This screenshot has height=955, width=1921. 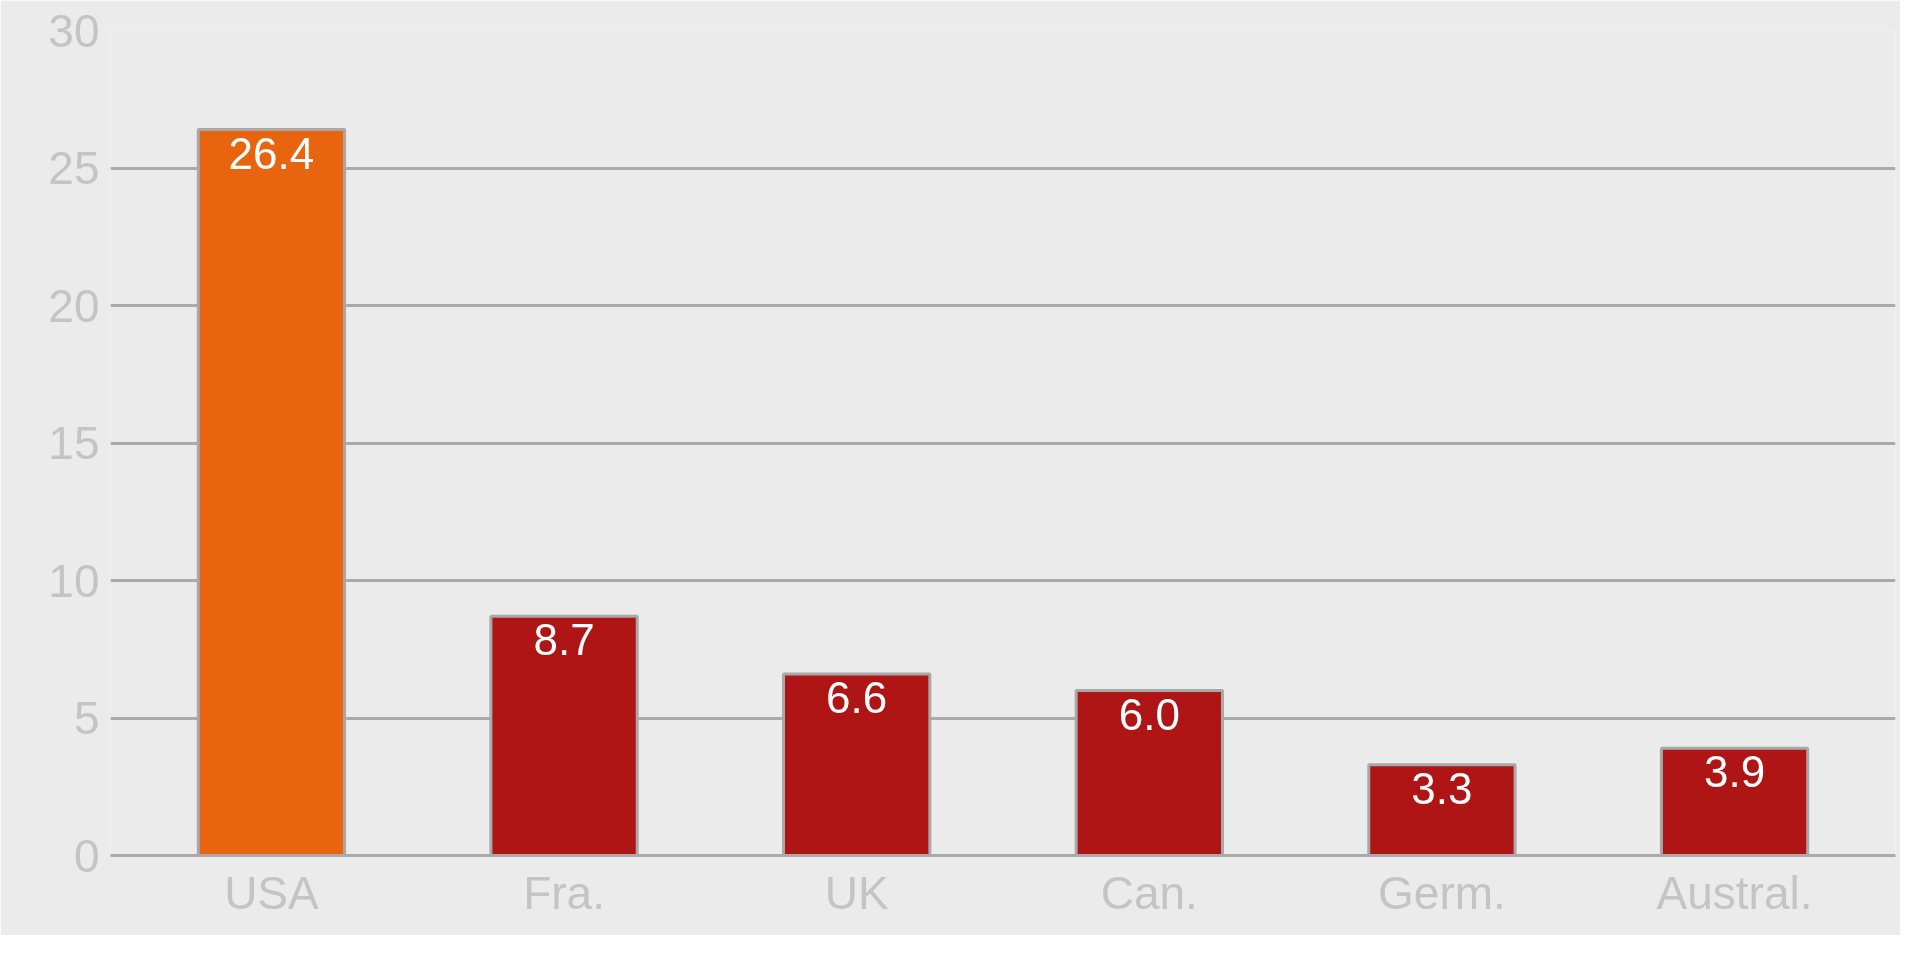 I want to click on data-label: 3.3, so click(x=1442, y=788).